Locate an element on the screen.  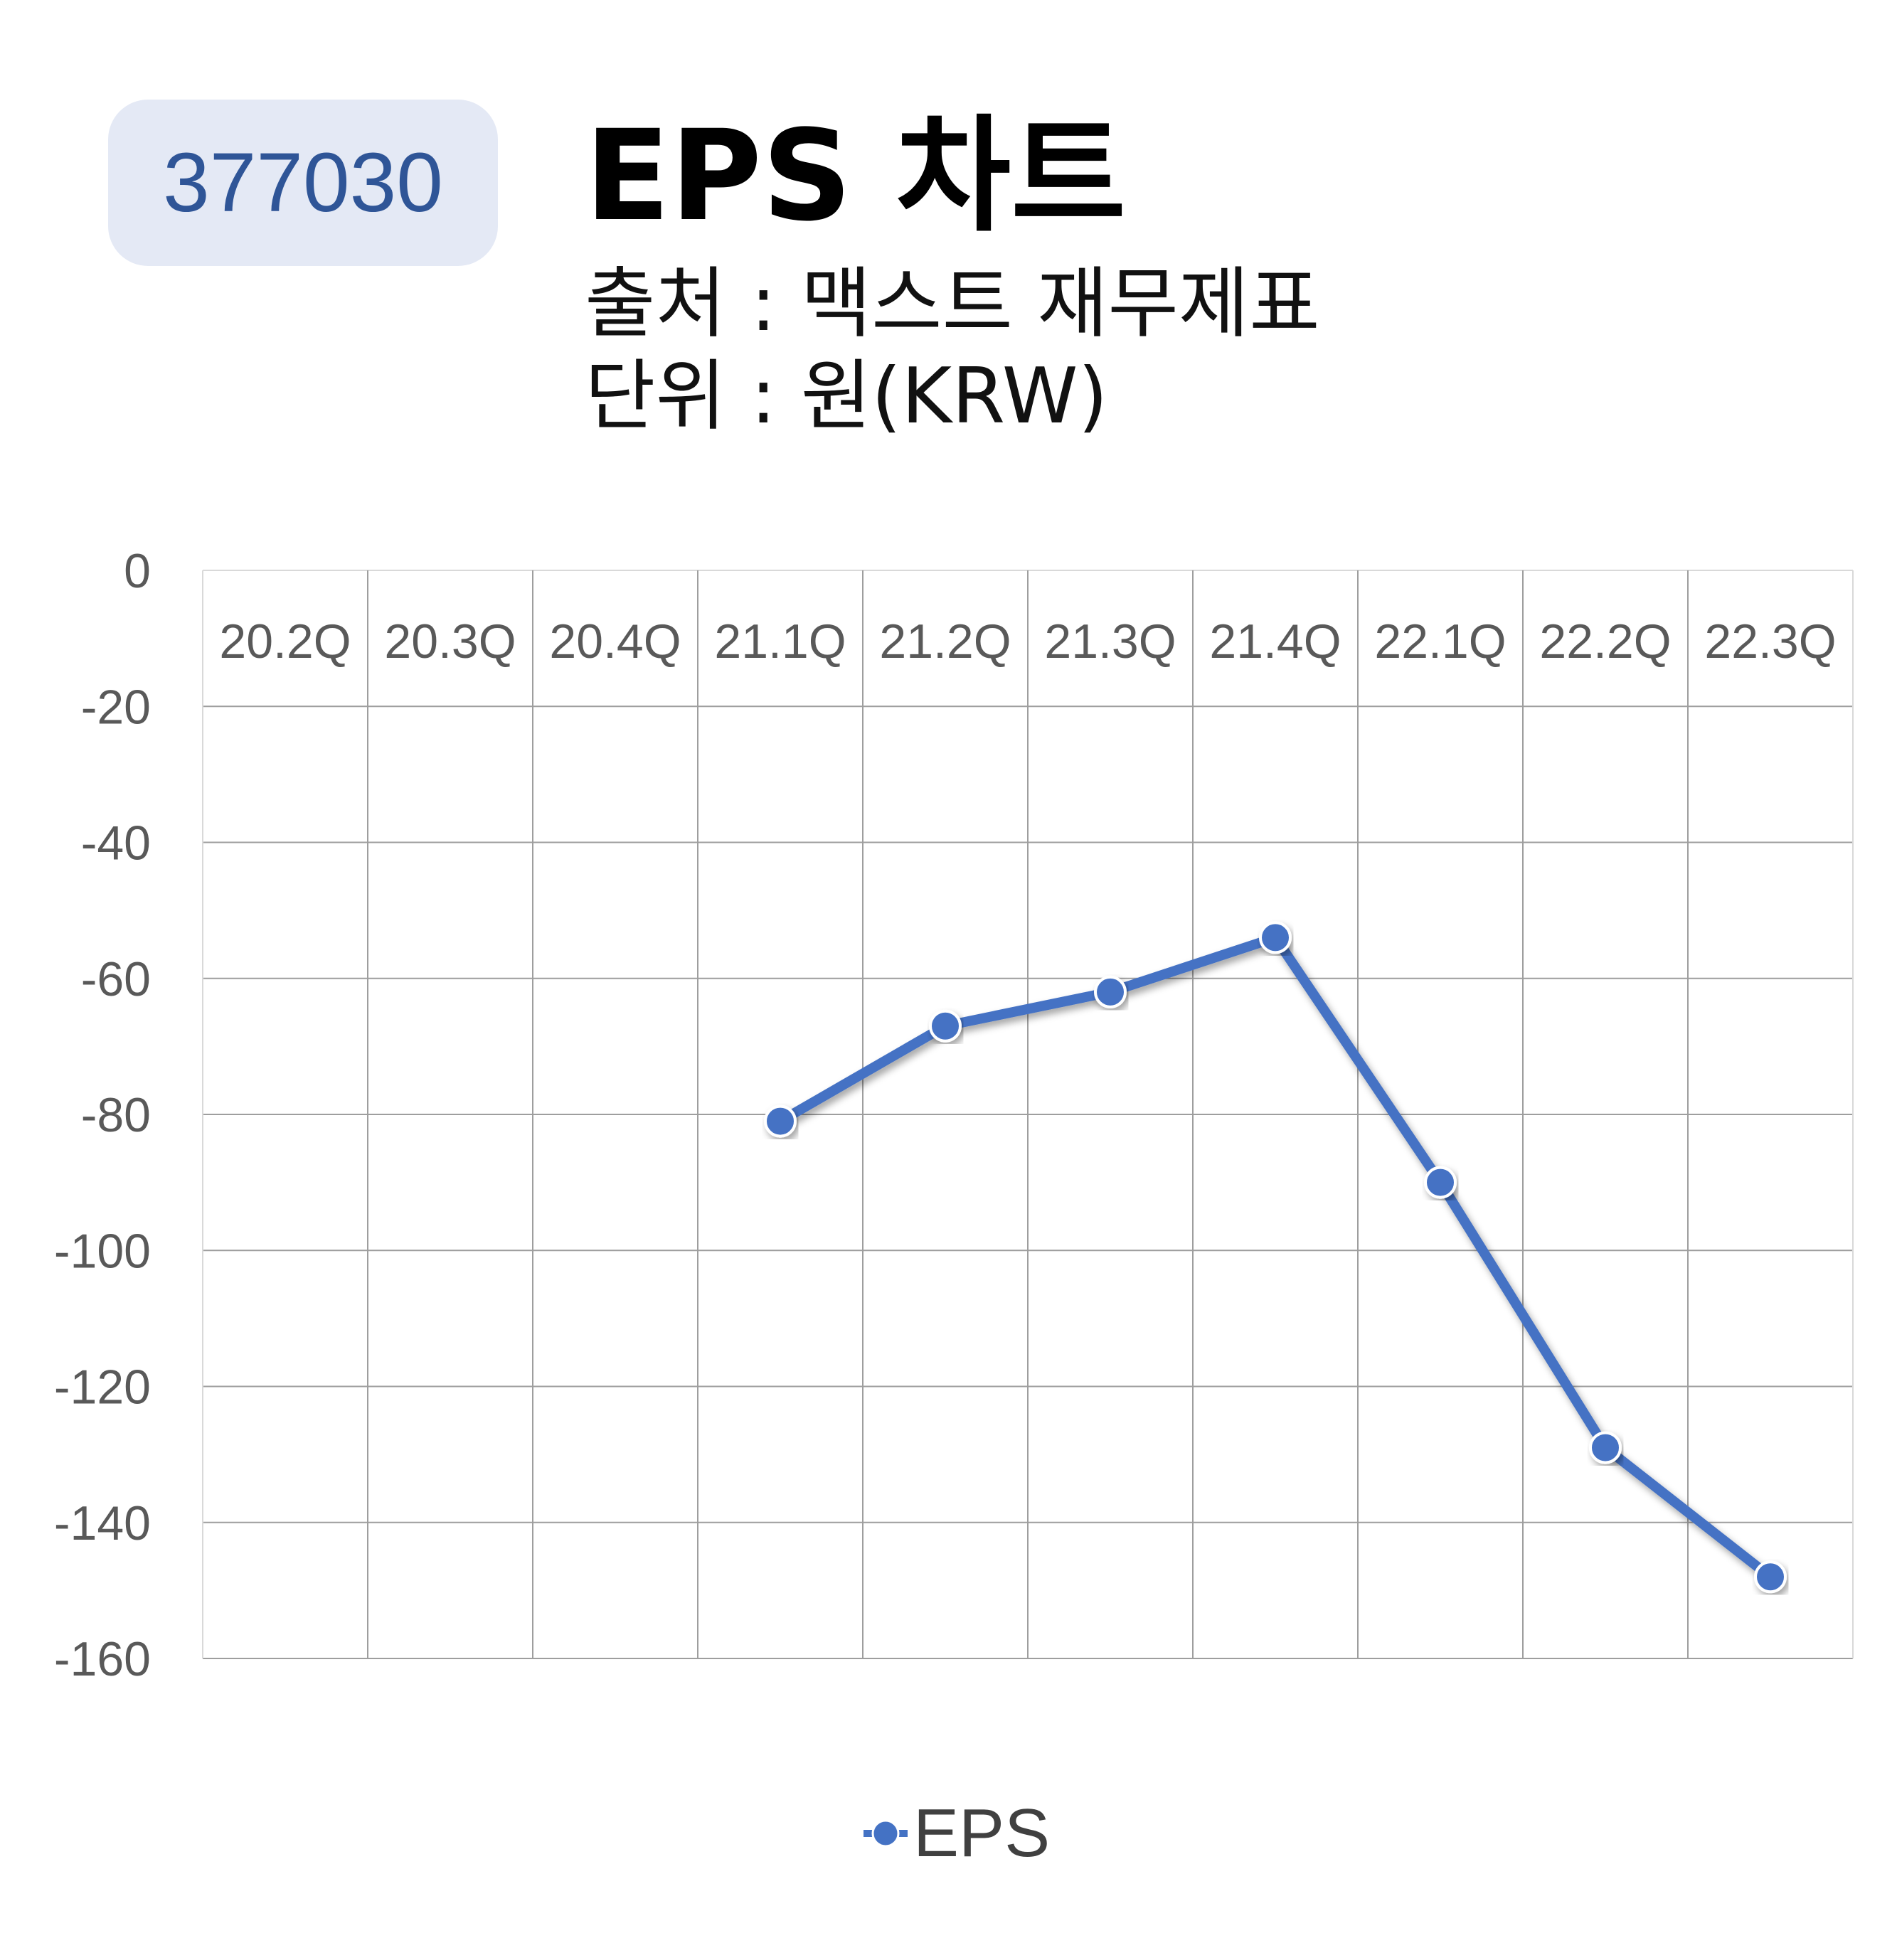
x-tick-label: 22.1Q is located at coordinates (1440, 641).